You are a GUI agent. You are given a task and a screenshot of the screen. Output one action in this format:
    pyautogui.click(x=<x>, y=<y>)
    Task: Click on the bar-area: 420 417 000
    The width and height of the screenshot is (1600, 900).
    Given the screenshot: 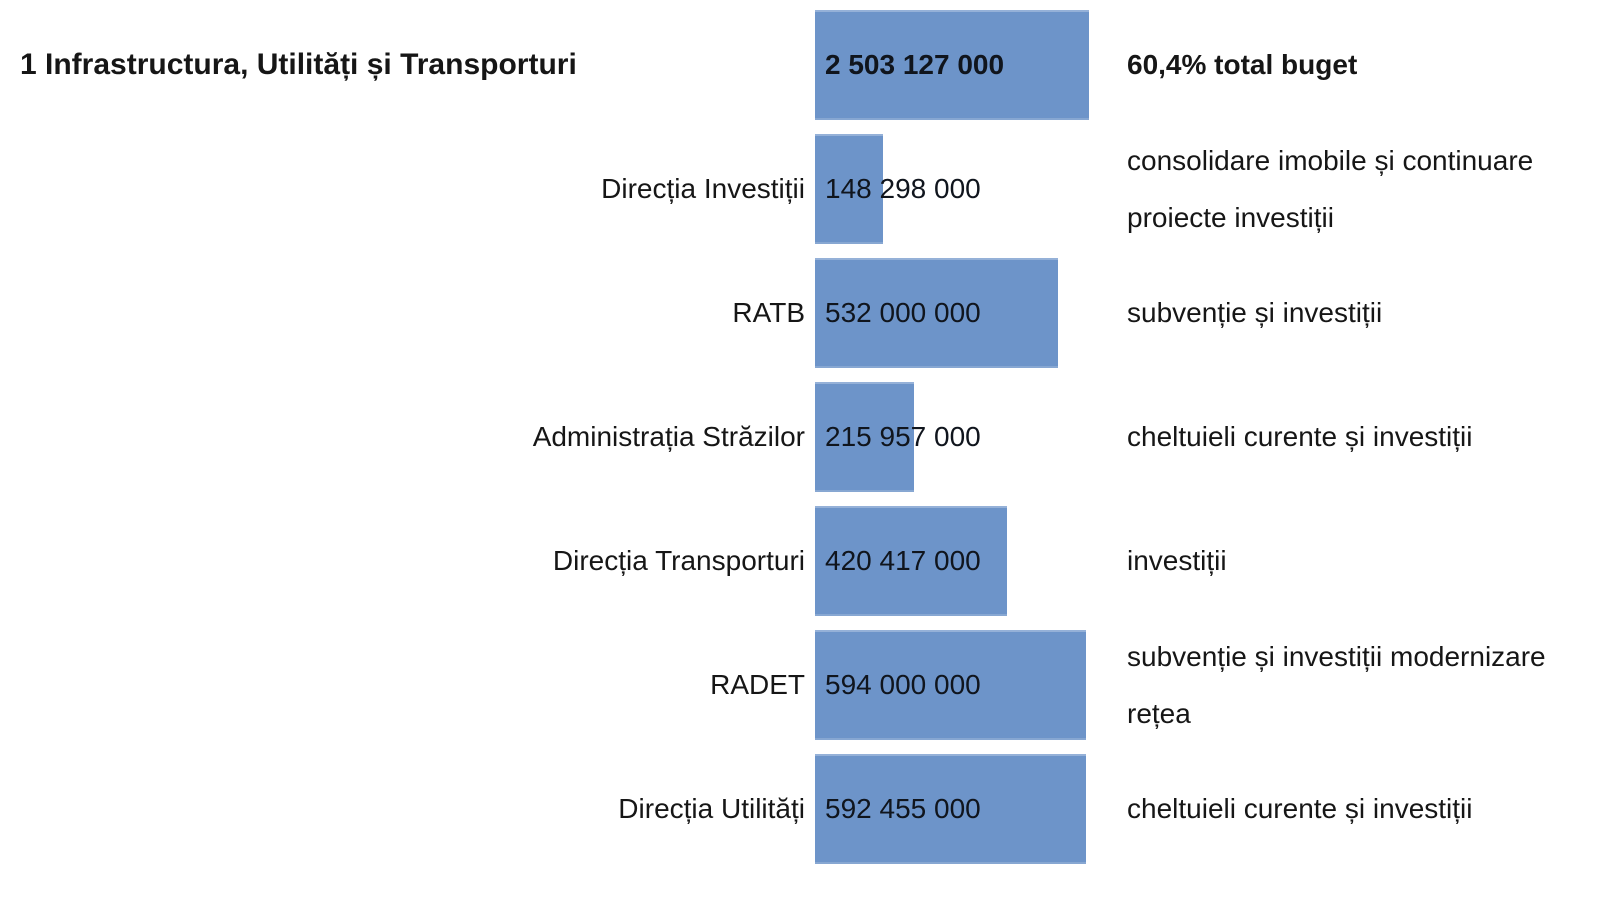 What is the action you would take?
    pyautogui.click(x=952, y=561)
    